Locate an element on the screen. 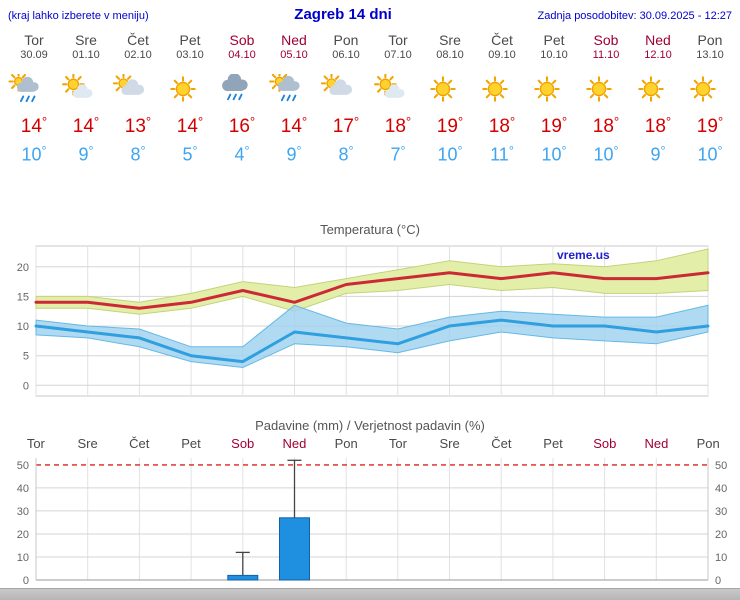 Image resolution: width=740 pixels, height=600 pixels. precip-day-label: Ned is located at coordinates (656, 443).